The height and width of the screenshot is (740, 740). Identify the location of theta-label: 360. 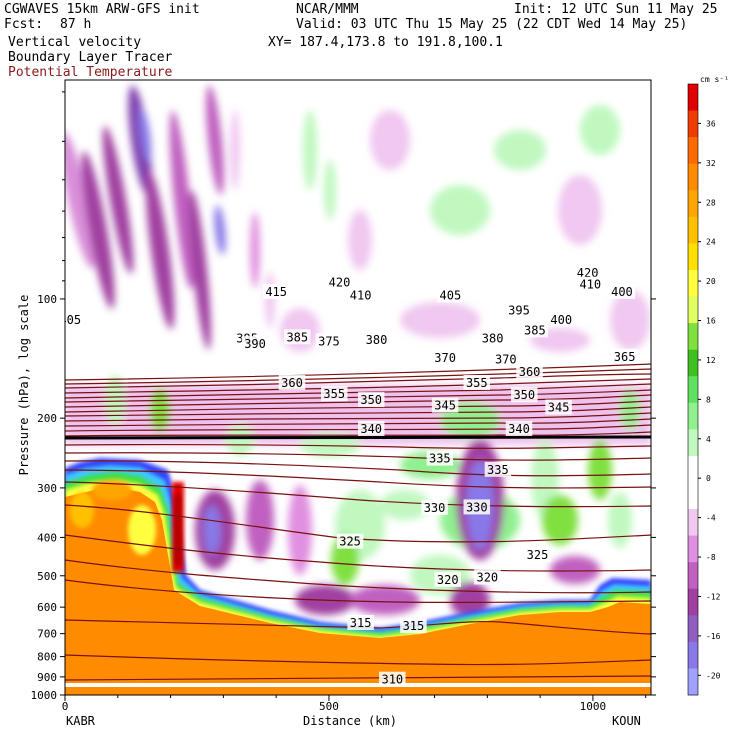
(292, 383).